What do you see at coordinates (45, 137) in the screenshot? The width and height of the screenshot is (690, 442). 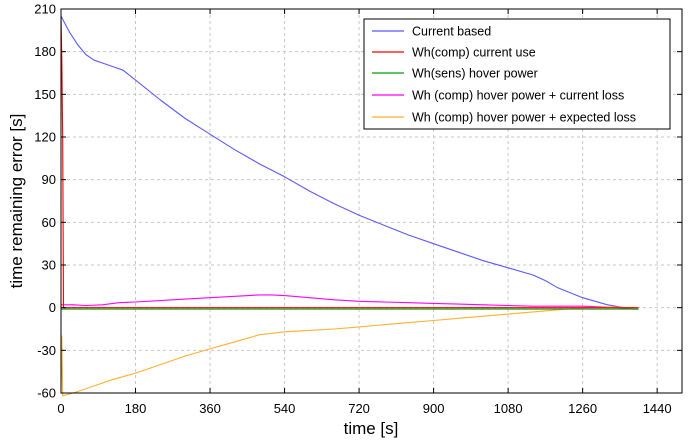 I see `y-tick-label: 120` at bounding box center [45, 137].